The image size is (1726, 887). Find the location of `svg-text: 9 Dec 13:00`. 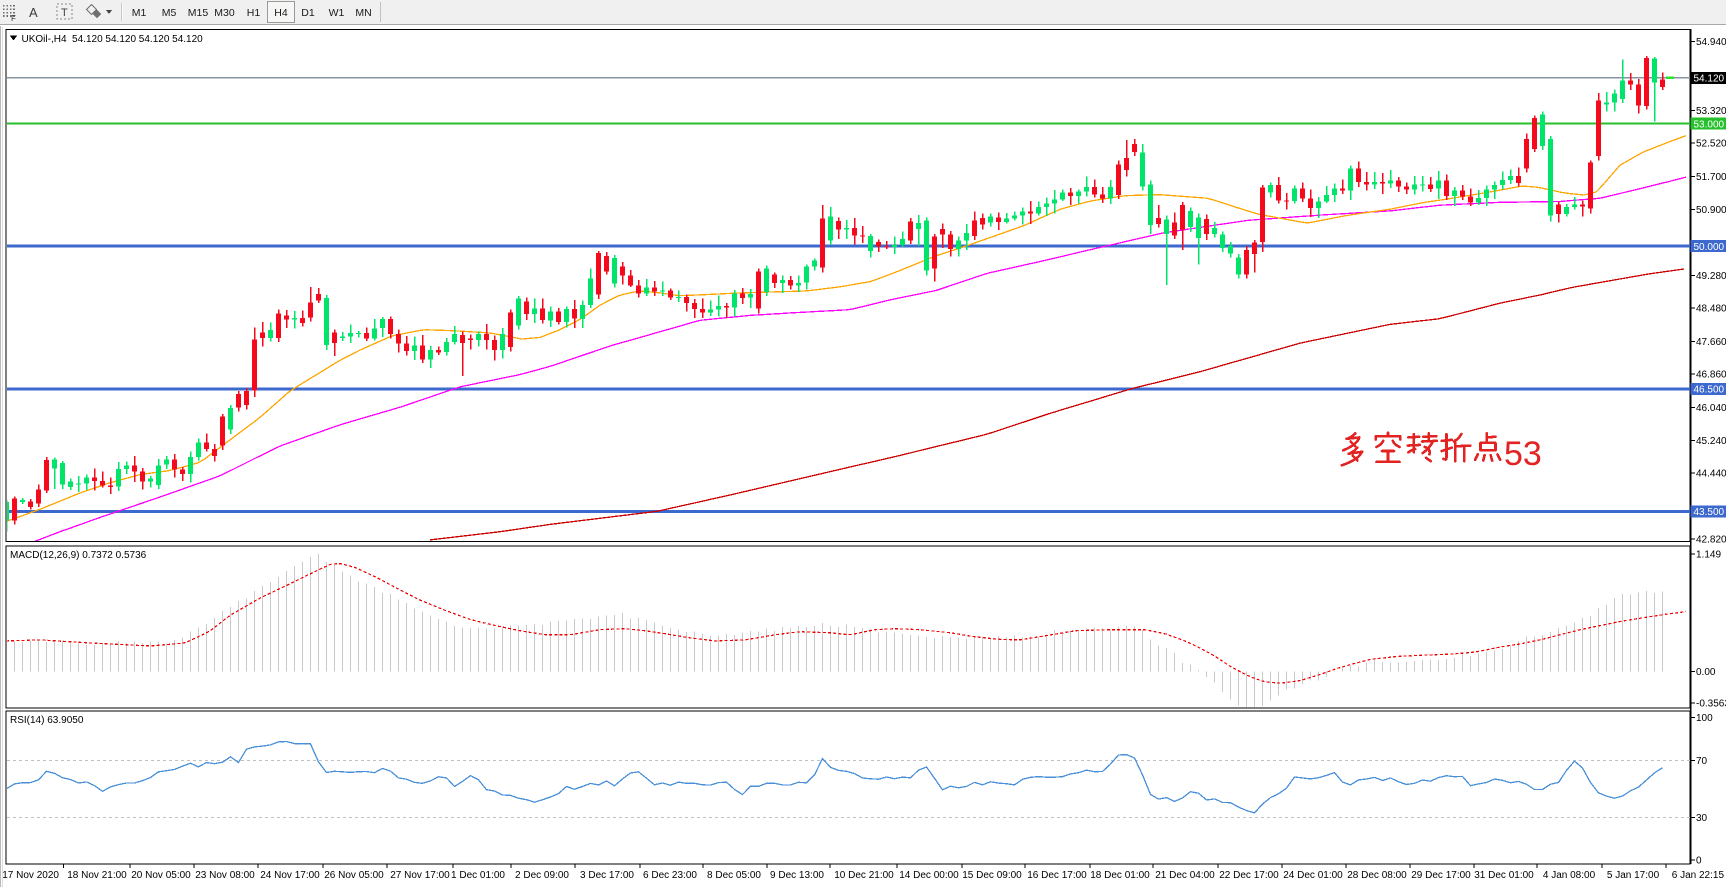

svg-text: 9 Dec 13:00 is located at coordinates (797, 875).